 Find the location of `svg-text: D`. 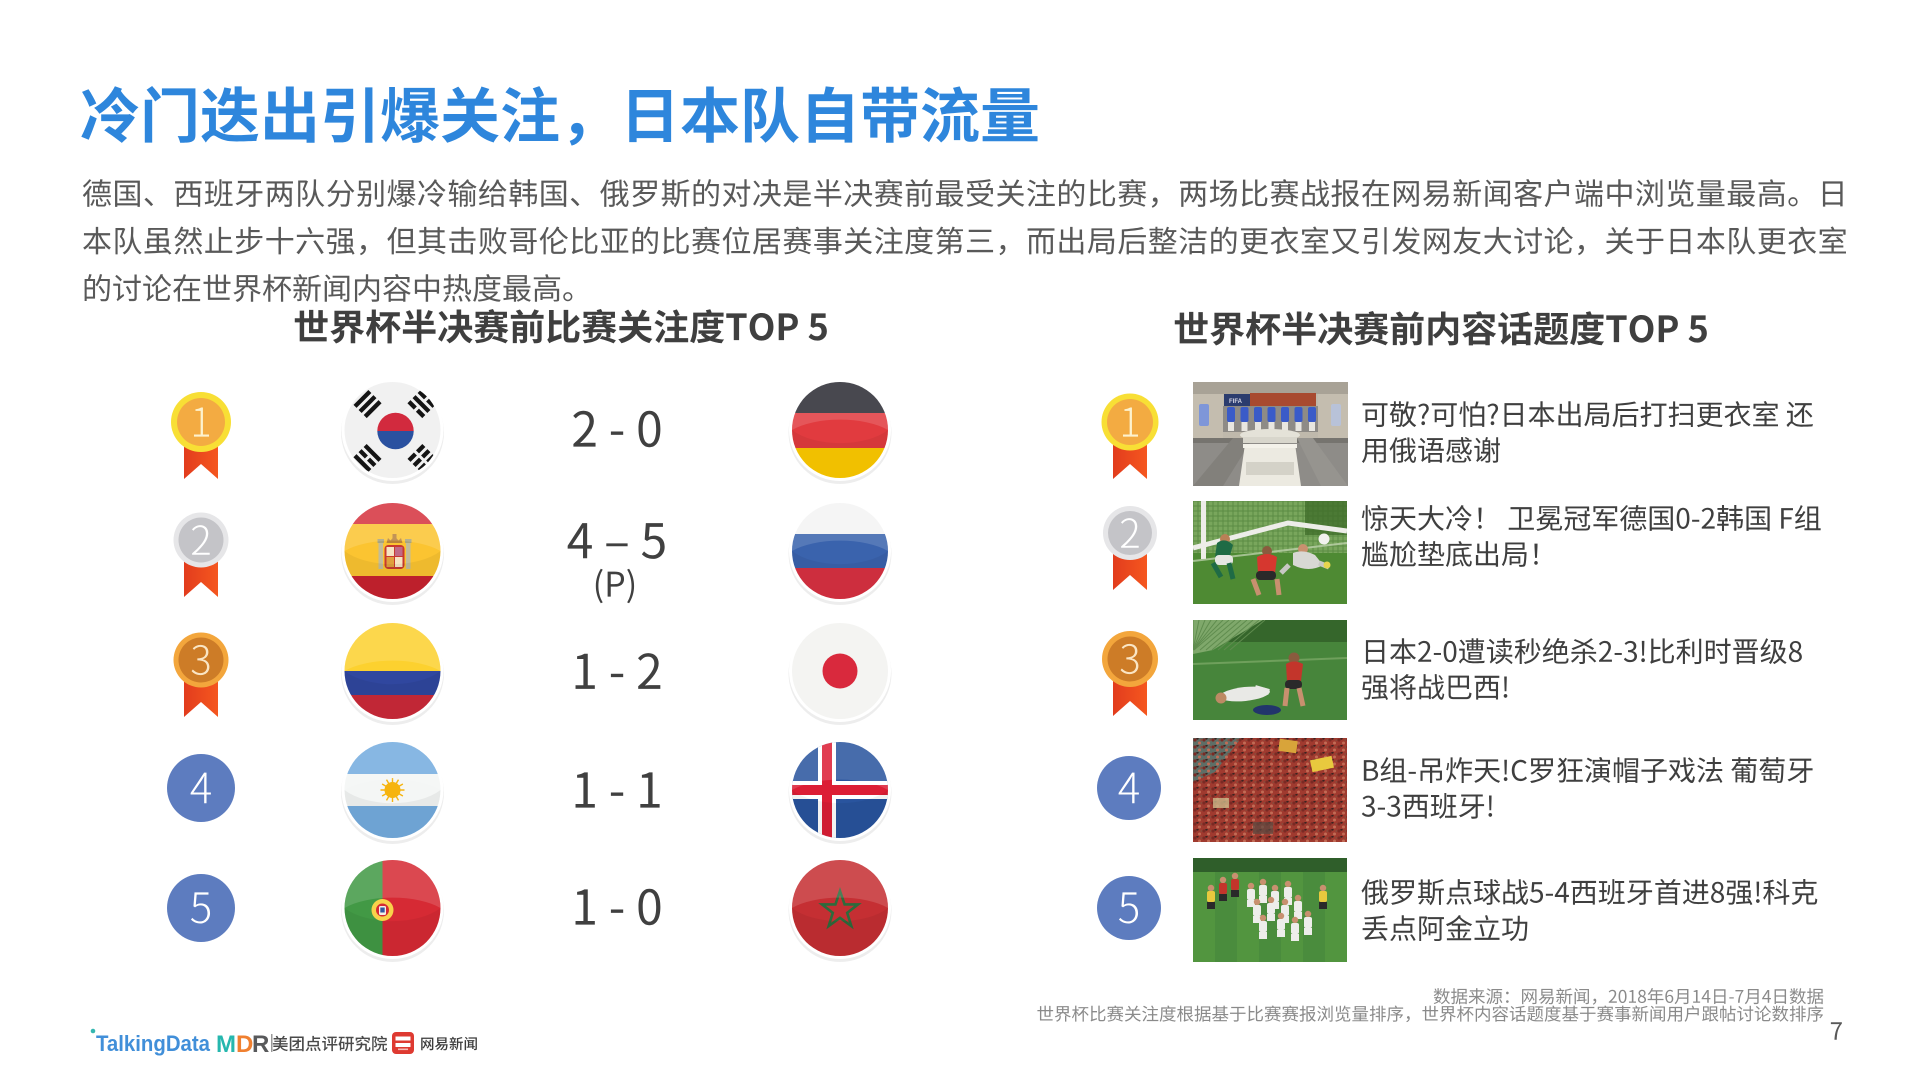

svg-text: D is located at coordinates (244, 1044).